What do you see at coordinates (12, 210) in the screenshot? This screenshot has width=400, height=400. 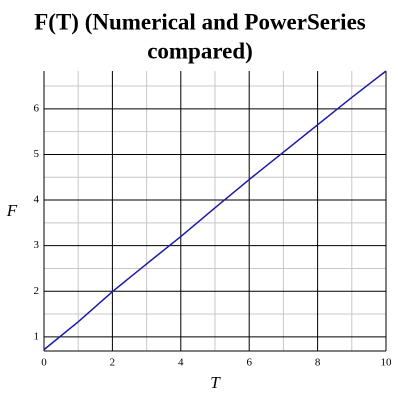 I see `y-axis-label: F` at bounding box center [12, 210].